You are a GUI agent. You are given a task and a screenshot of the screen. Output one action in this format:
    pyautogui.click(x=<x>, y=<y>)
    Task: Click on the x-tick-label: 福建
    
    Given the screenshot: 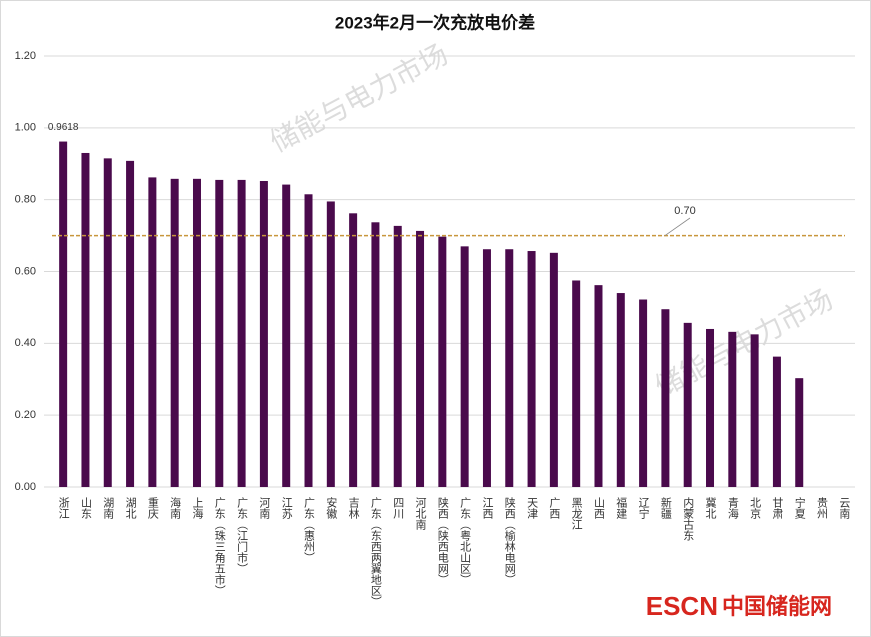 What is the action you would take?
    pyautogui.click(x=621, y=508)
    